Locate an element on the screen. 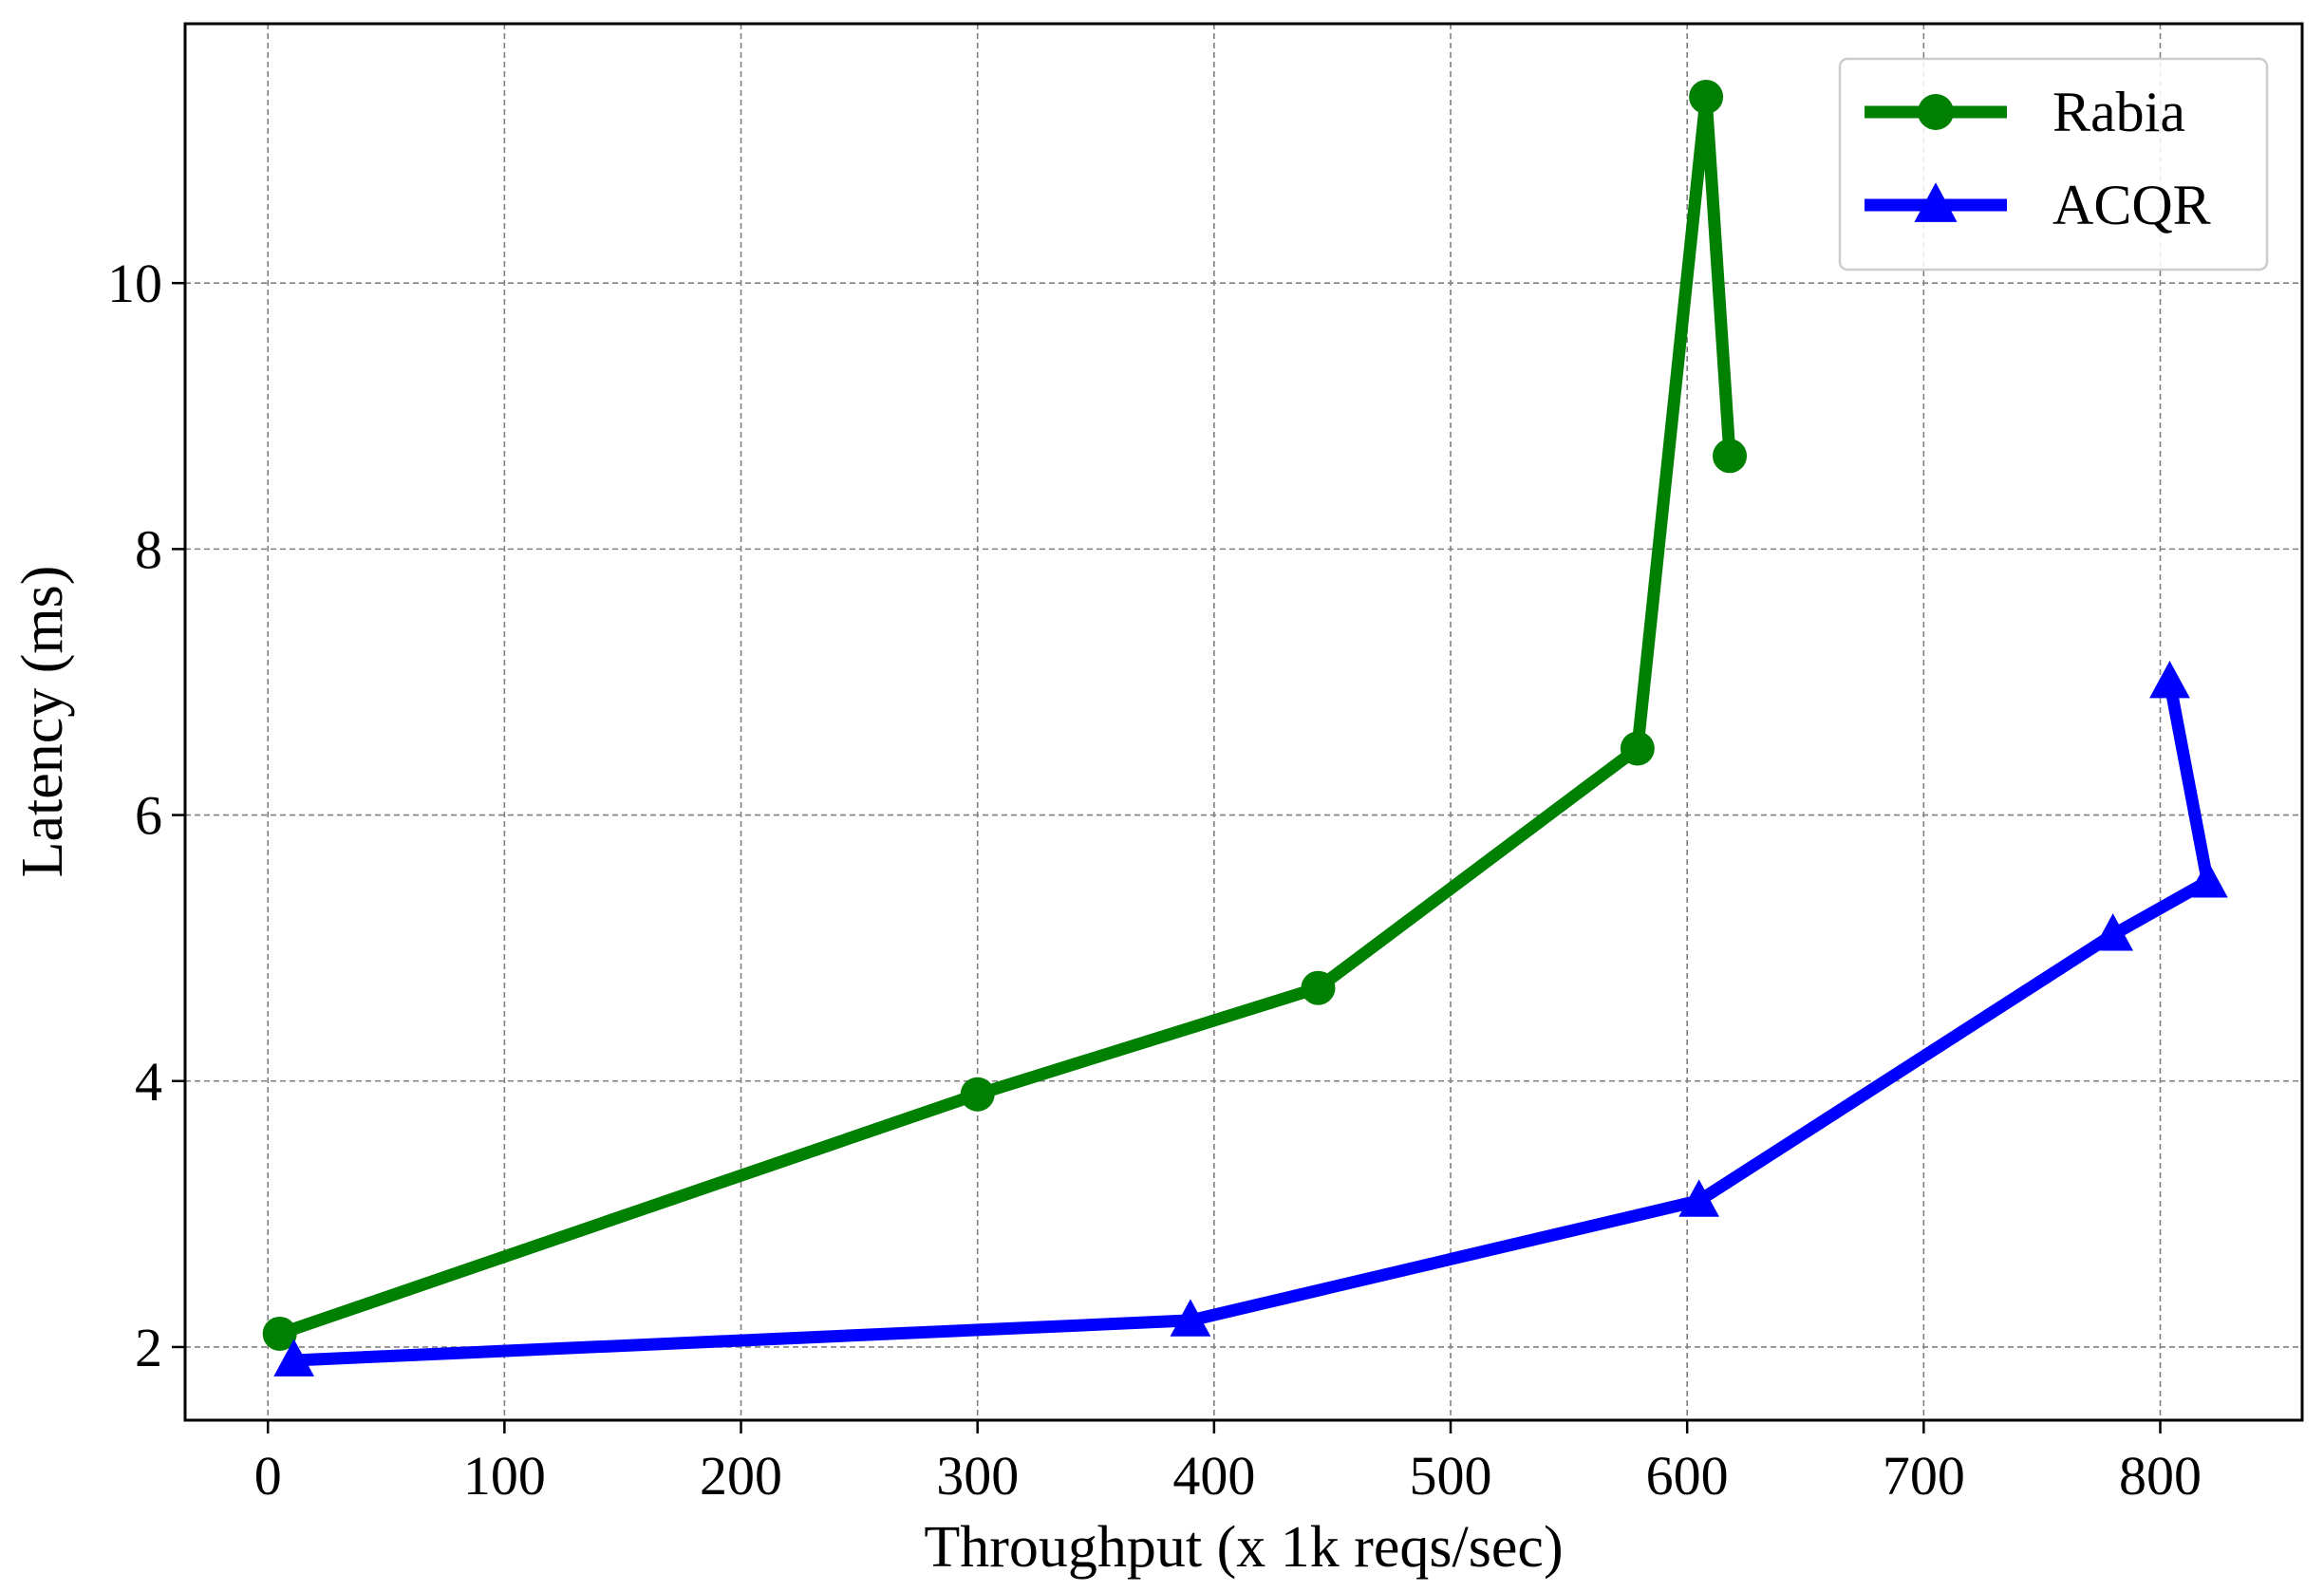  x-tick-label: 300 is located at coordinates (977, 1476).